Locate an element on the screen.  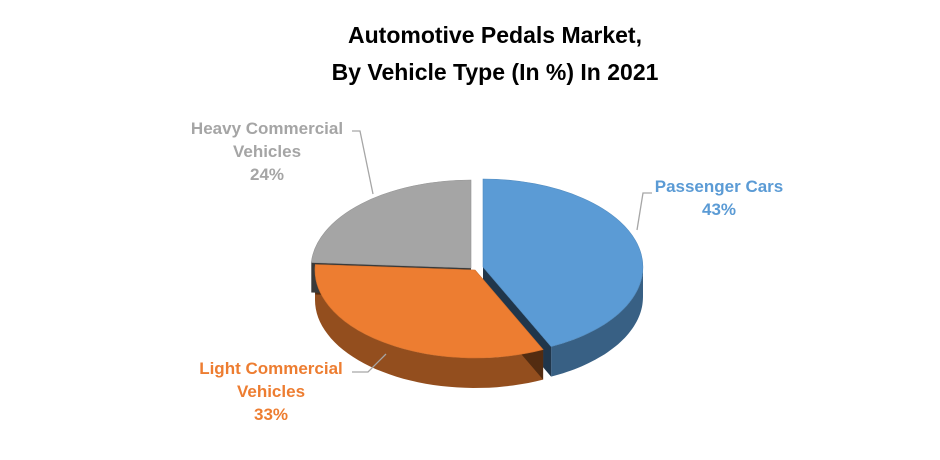
data-label-2-line-1: Light Commercial is located at coordinates (271, 368).